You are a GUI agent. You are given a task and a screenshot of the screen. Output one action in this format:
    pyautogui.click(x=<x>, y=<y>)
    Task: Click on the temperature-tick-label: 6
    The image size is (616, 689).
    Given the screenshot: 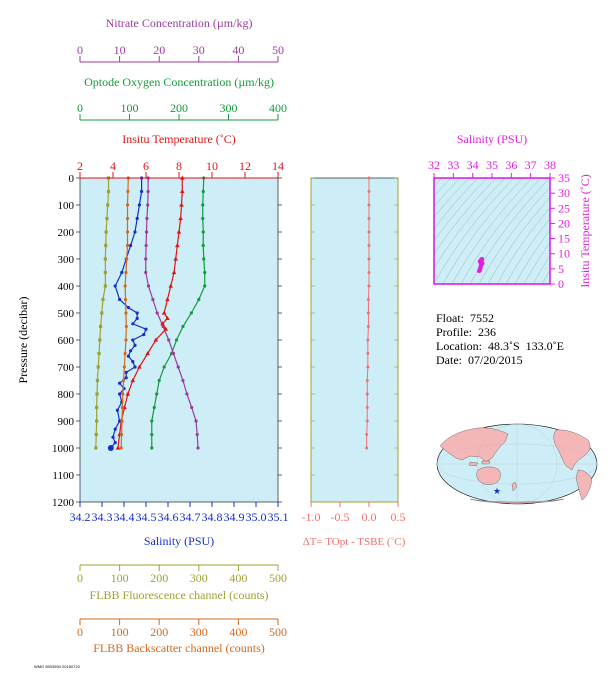 What is the action you would take?
    pyautogui.click(x=146, y=166)
    